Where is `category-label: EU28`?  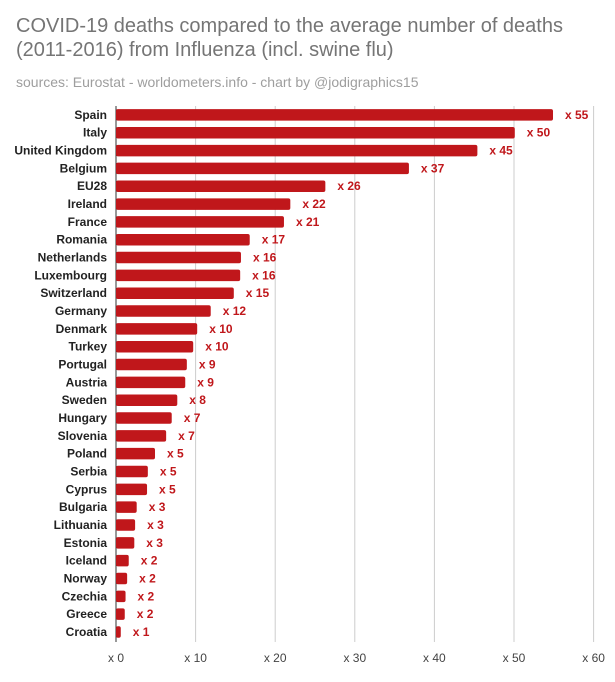 category-label: EU28 is located at coordinates (92, 186).